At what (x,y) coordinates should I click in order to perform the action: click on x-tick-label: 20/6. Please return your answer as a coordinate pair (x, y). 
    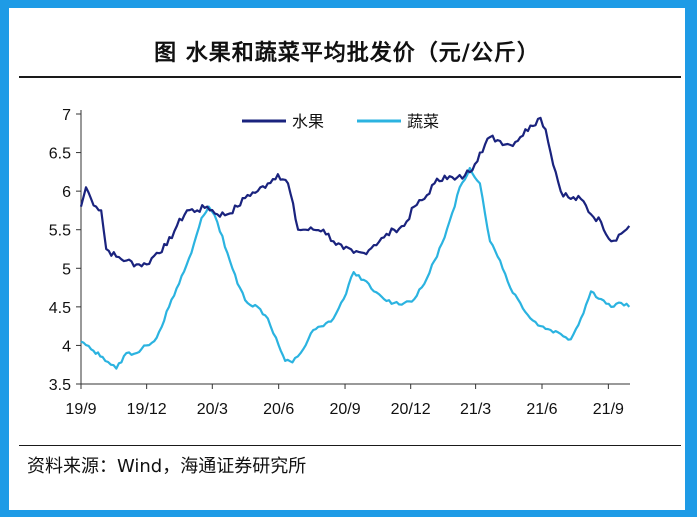
    Looking at the image, I should click on (278, 409).